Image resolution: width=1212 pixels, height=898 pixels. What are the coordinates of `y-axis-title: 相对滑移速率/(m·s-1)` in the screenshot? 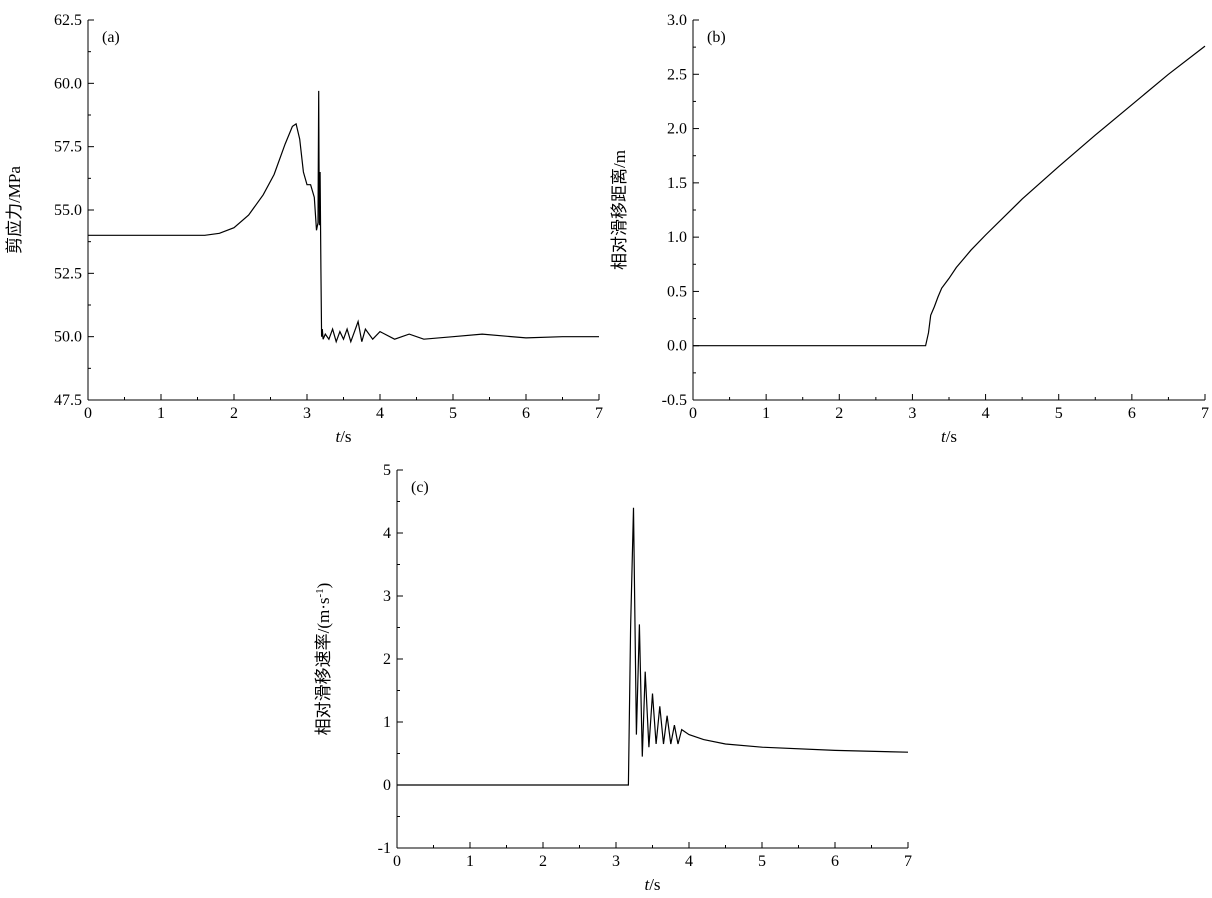 It's located at (323, 659).